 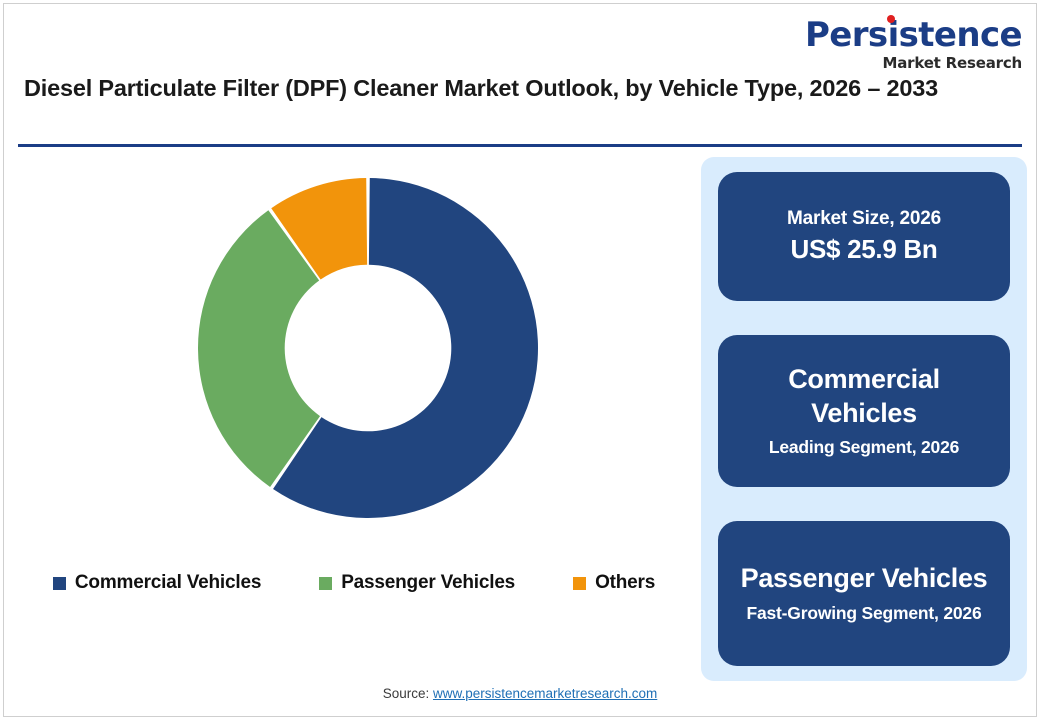 What do you see at coordinates (545, 693) in the screenshot?
I see `source-link: www.persistencemarketresearch.com` at bounding box center [545, 693].